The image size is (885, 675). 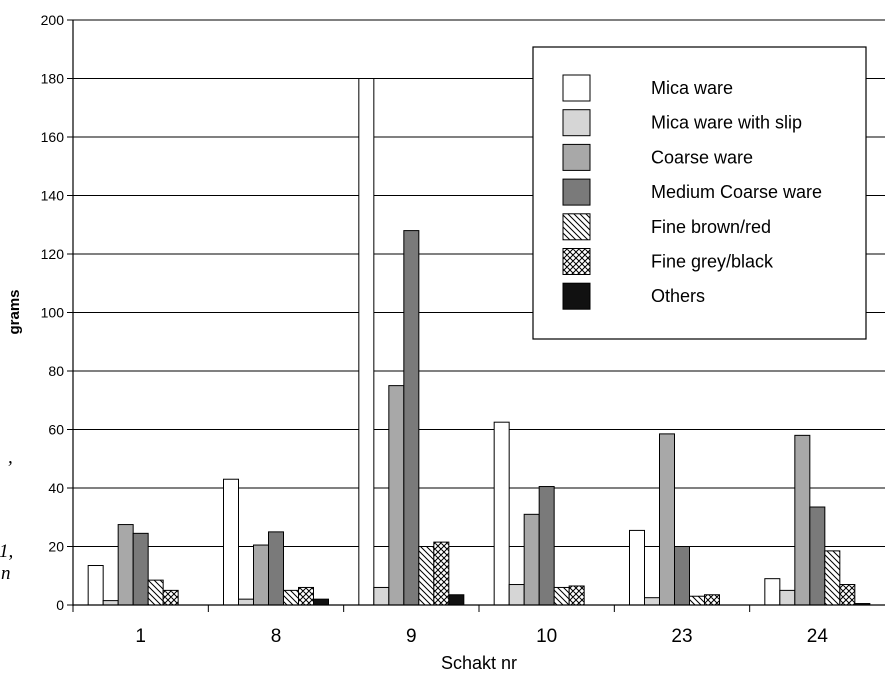 What do you see at coordinates (53, 196) in the screenshot?
I see `y-tick-label: 140` at bounding box center [53, 196].